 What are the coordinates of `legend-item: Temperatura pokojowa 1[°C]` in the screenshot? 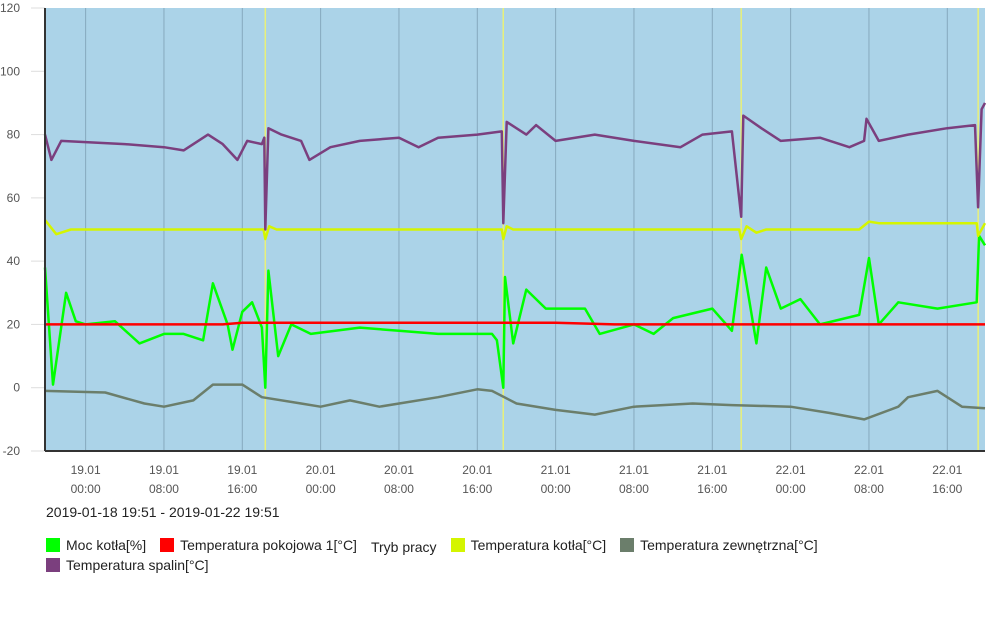 It's located at (258, 545).